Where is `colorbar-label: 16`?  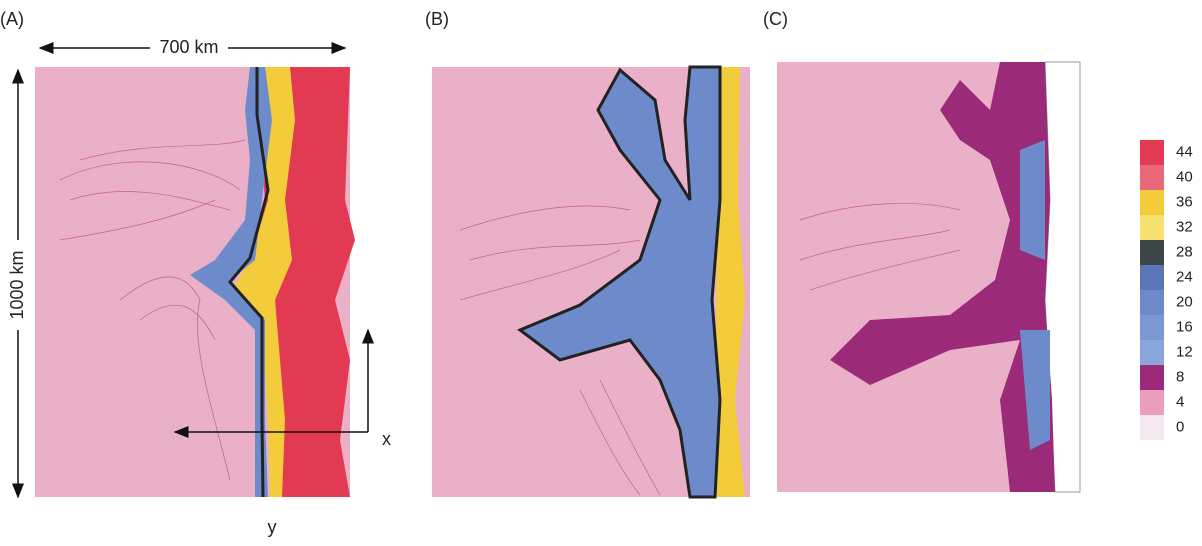 colorbar-label: 16 is located at coordinates (1184, 326).